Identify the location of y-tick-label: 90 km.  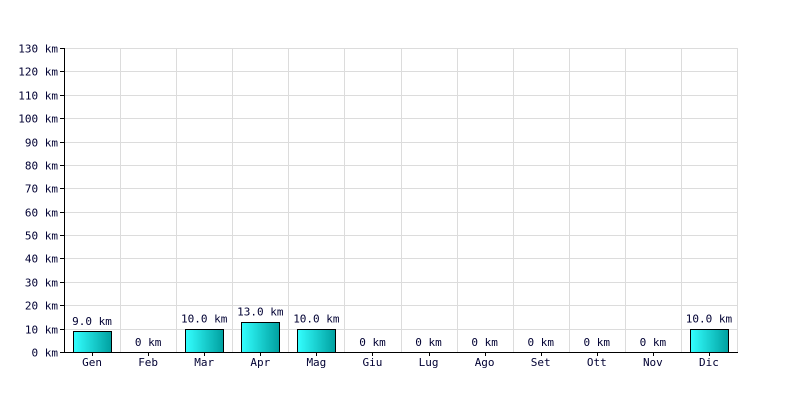
(41, 143).